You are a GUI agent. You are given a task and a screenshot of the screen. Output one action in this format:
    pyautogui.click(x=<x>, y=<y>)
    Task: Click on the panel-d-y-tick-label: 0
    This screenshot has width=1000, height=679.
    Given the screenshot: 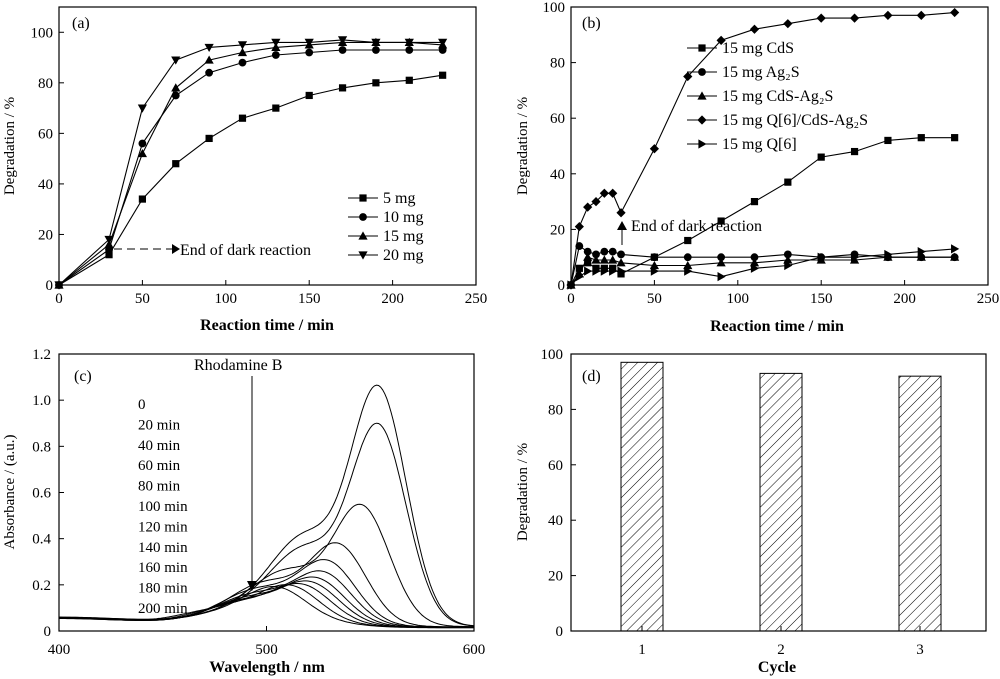 What is the action you would take?
    pyautogui.click(x=560, y=632)
    